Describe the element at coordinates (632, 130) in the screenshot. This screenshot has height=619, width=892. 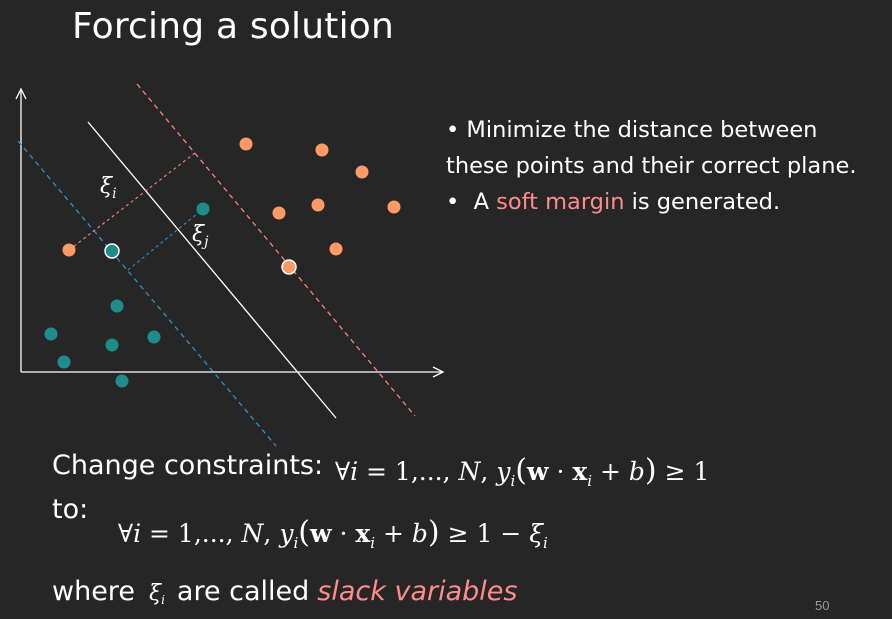
I see `bullet-item-1-line-1: • Minimize the distance between` at that location.